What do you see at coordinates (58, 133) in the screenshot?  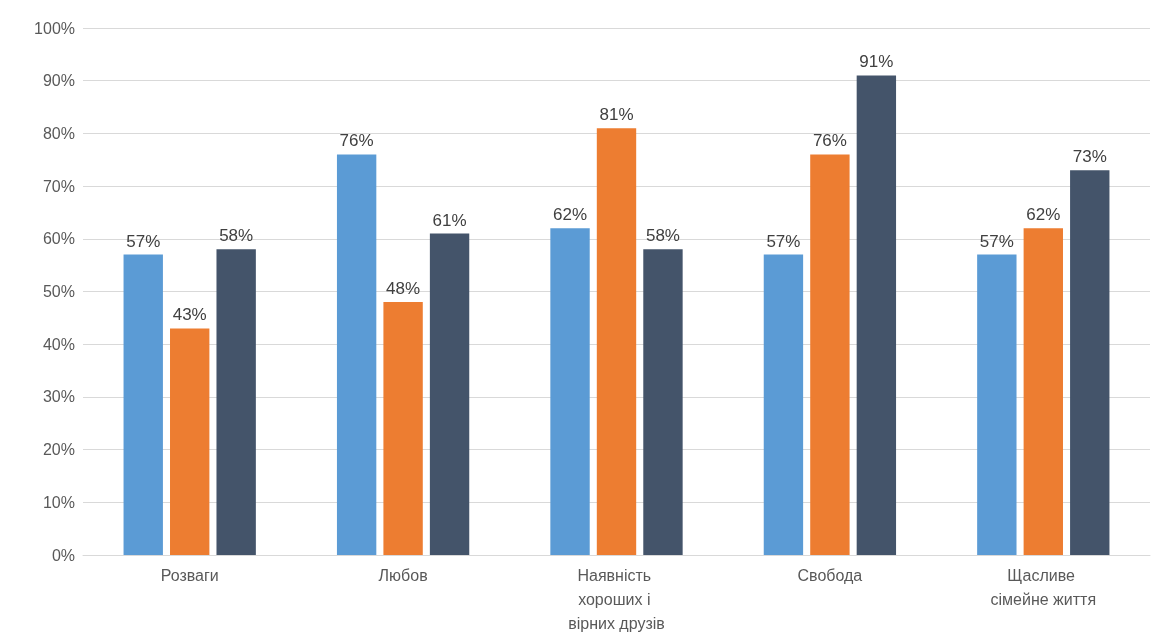 I see `y-tick-label: 80%` at bounding box center [58, 133].